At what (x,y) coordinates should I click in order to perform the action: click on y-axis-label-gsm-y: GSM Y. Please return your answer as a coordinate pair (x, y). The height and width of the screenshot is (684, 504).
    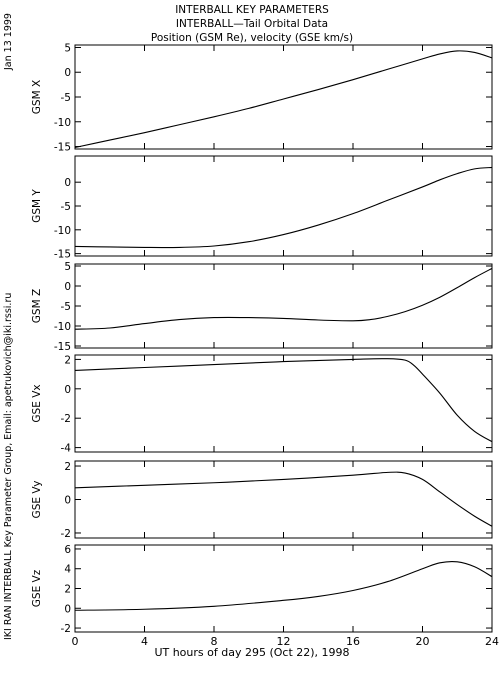
    Looking at the image, I should click on (37, 206).